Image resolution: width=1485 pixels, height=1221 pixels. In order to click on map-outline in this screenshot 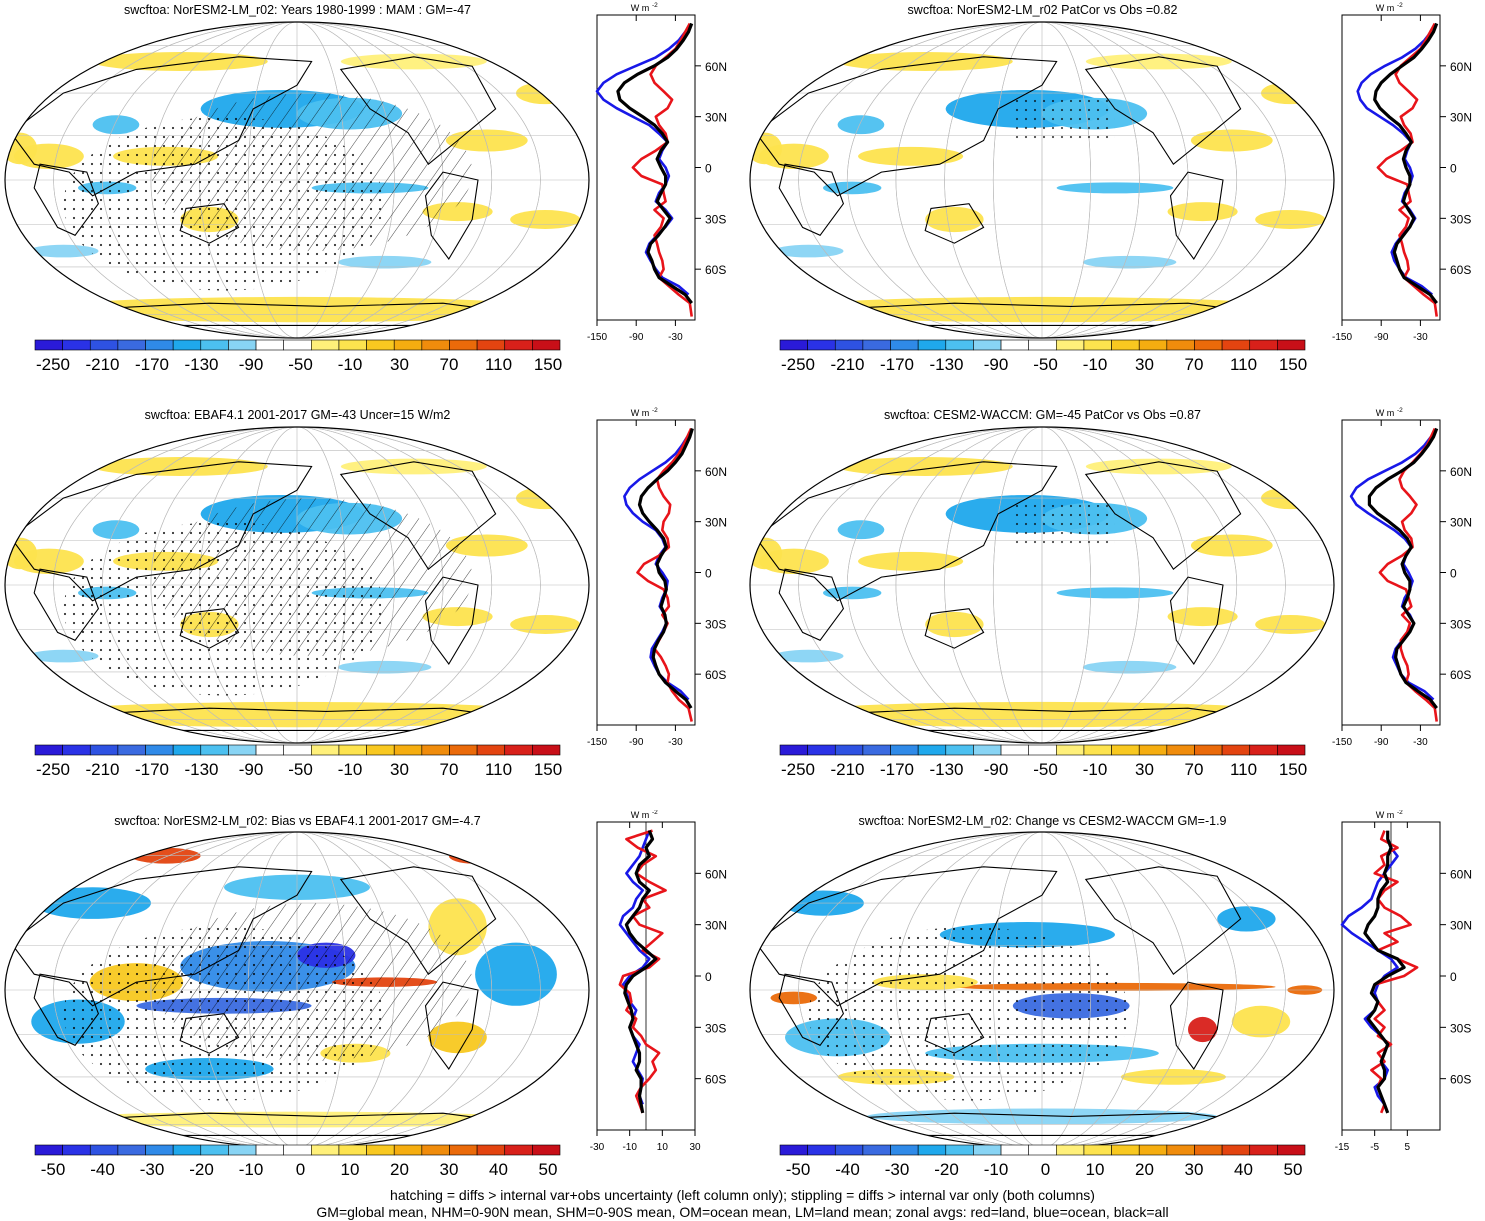, I will do `click(297, 180)`.